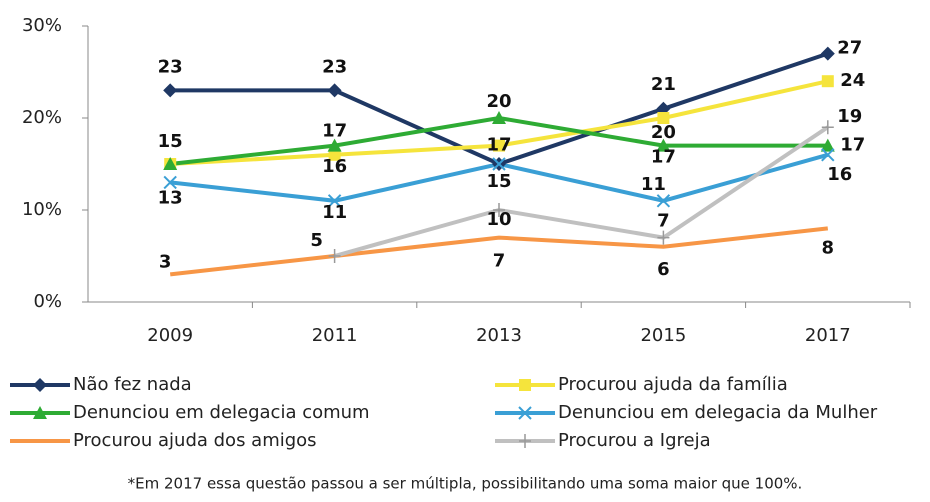  Describe the element at coordinates (828, 247) in the screenshot. I see `data-label: 8` at that location.